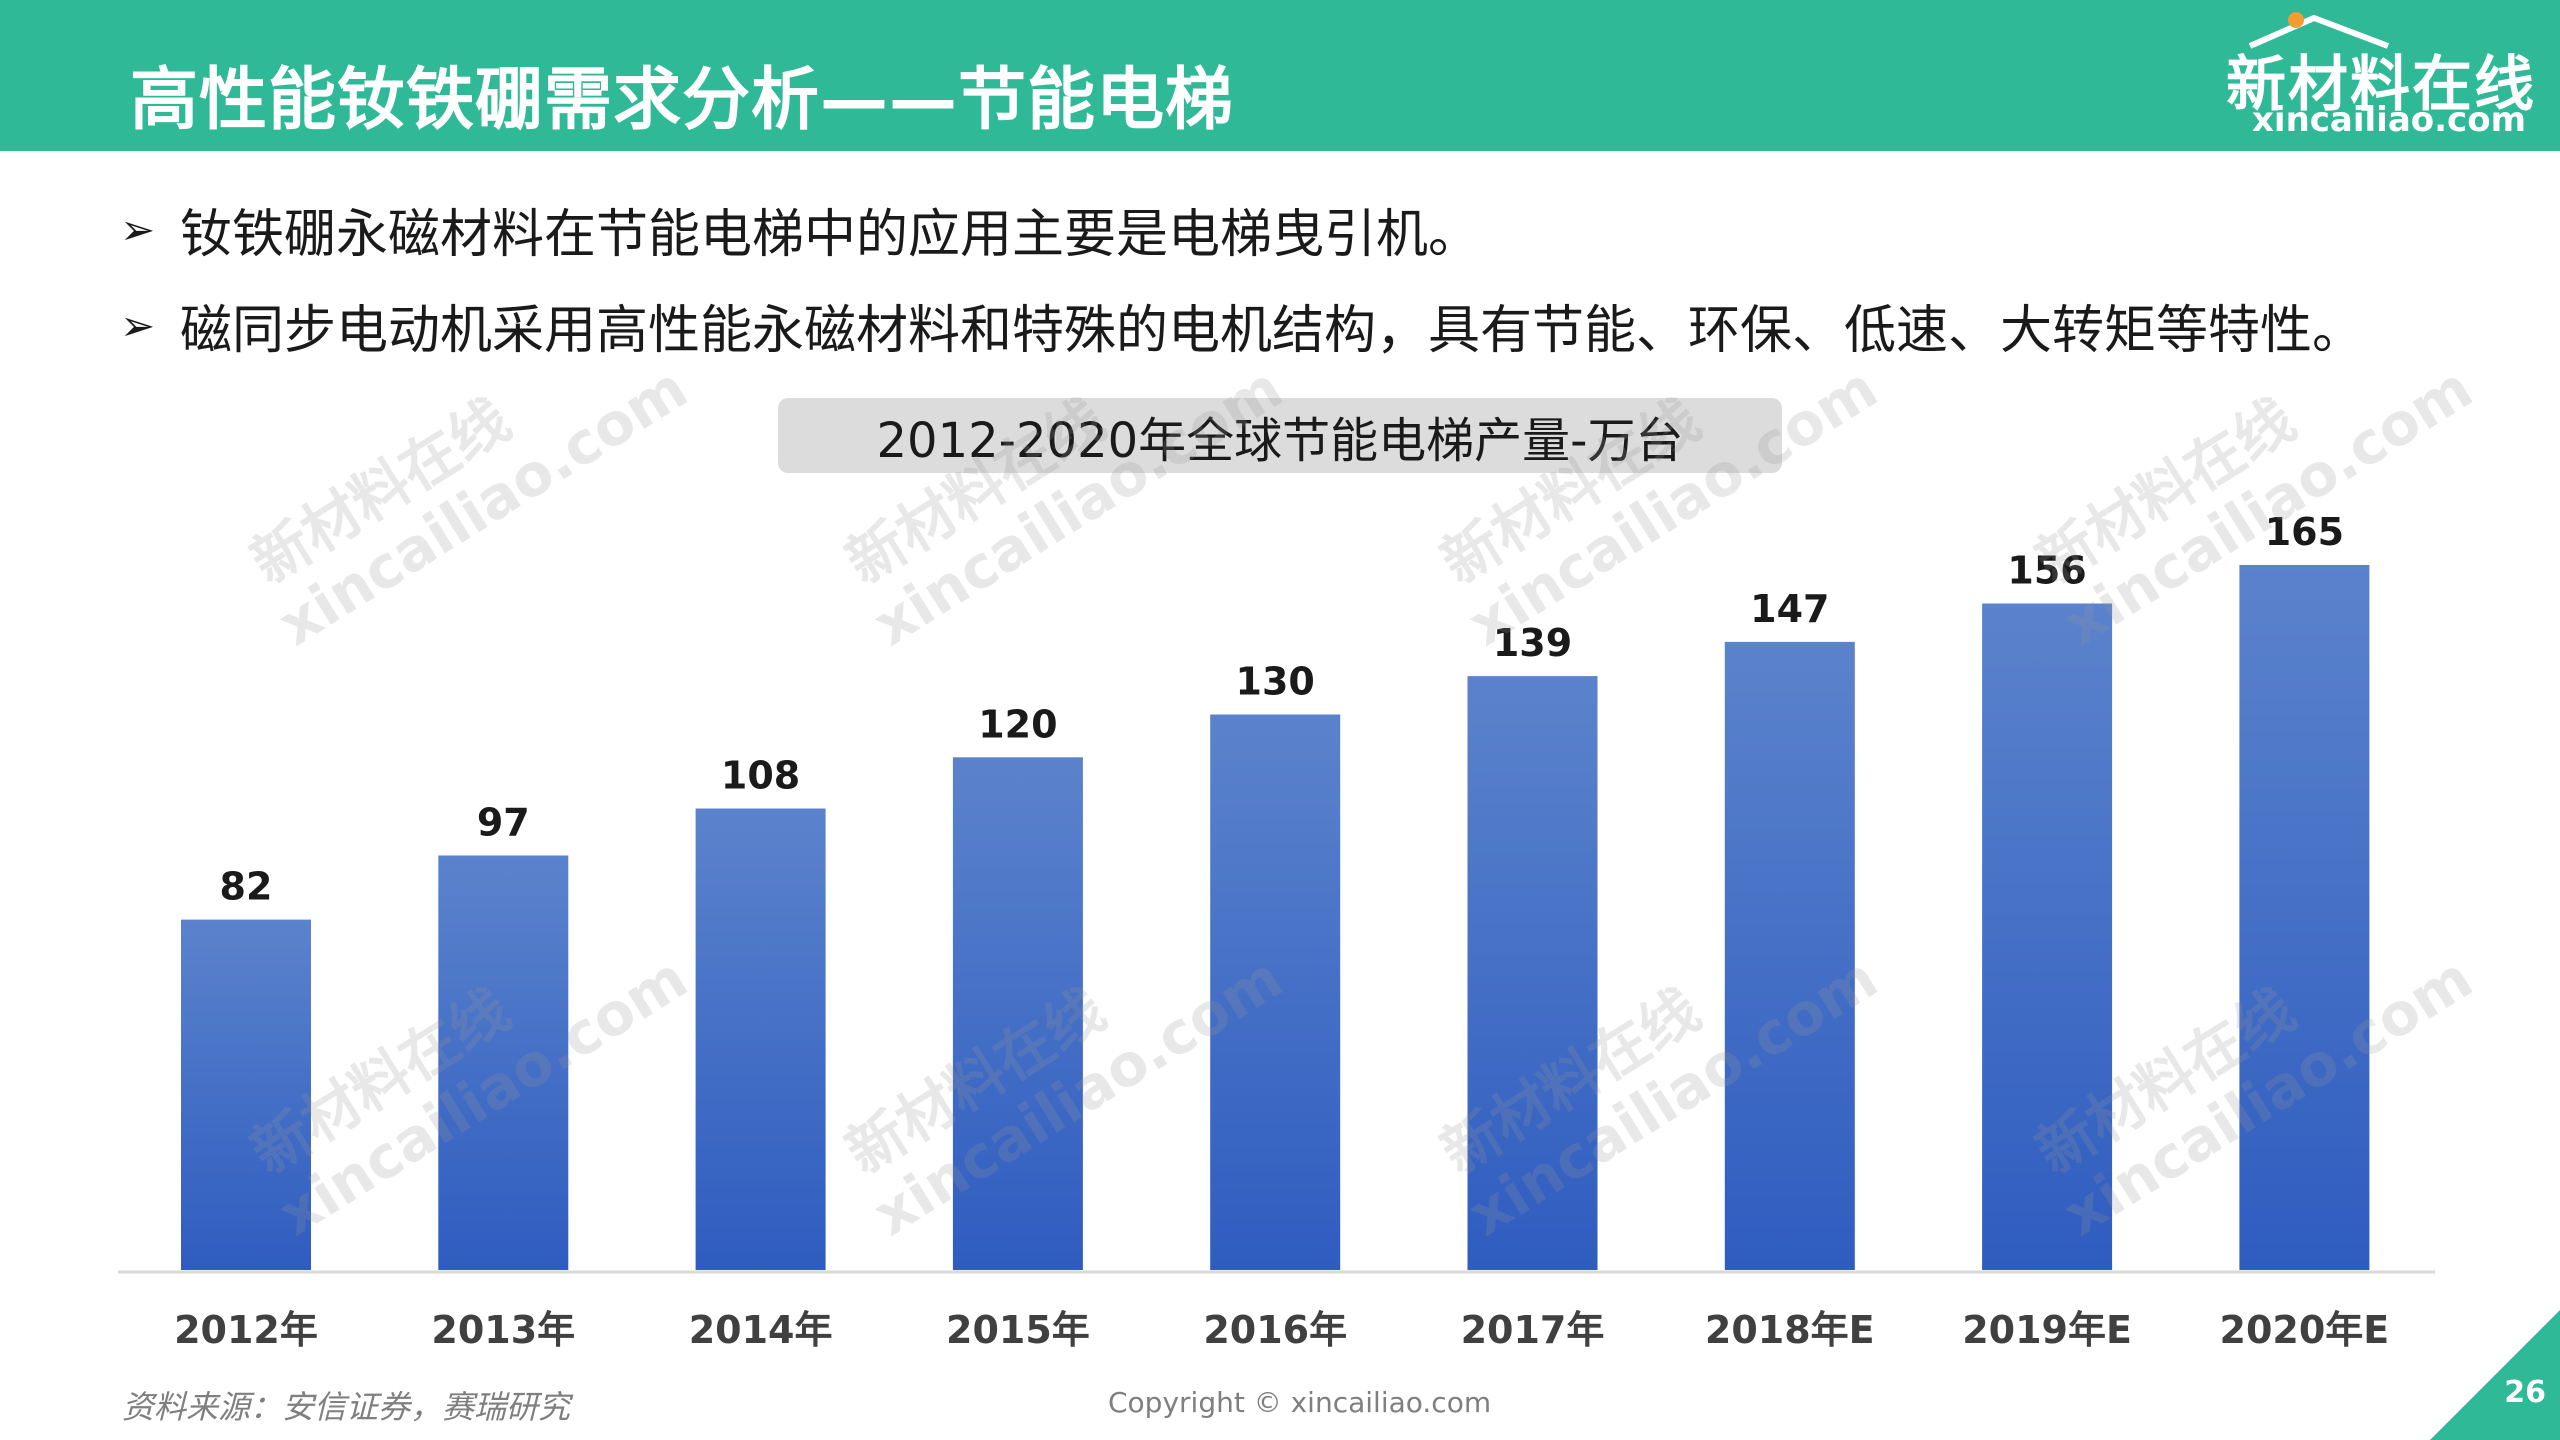  Describe the element at coordinates (2495, 1375) in the screenshot. I see `page-corner-triangle` at that location.